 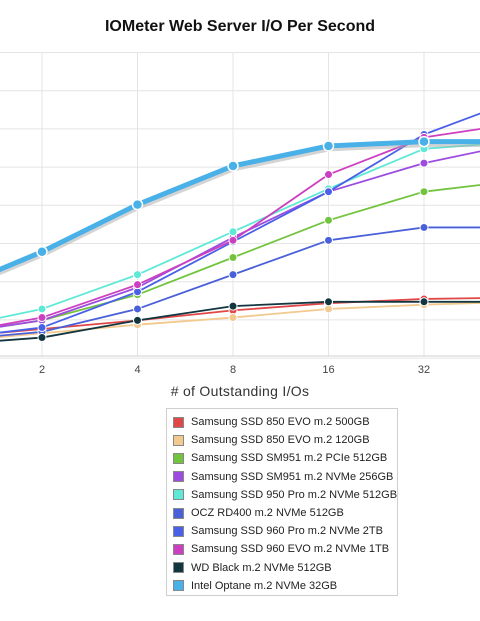 I want to click on x-tick-labels: 2 4 8 16 32, so click(x=234, y=370).